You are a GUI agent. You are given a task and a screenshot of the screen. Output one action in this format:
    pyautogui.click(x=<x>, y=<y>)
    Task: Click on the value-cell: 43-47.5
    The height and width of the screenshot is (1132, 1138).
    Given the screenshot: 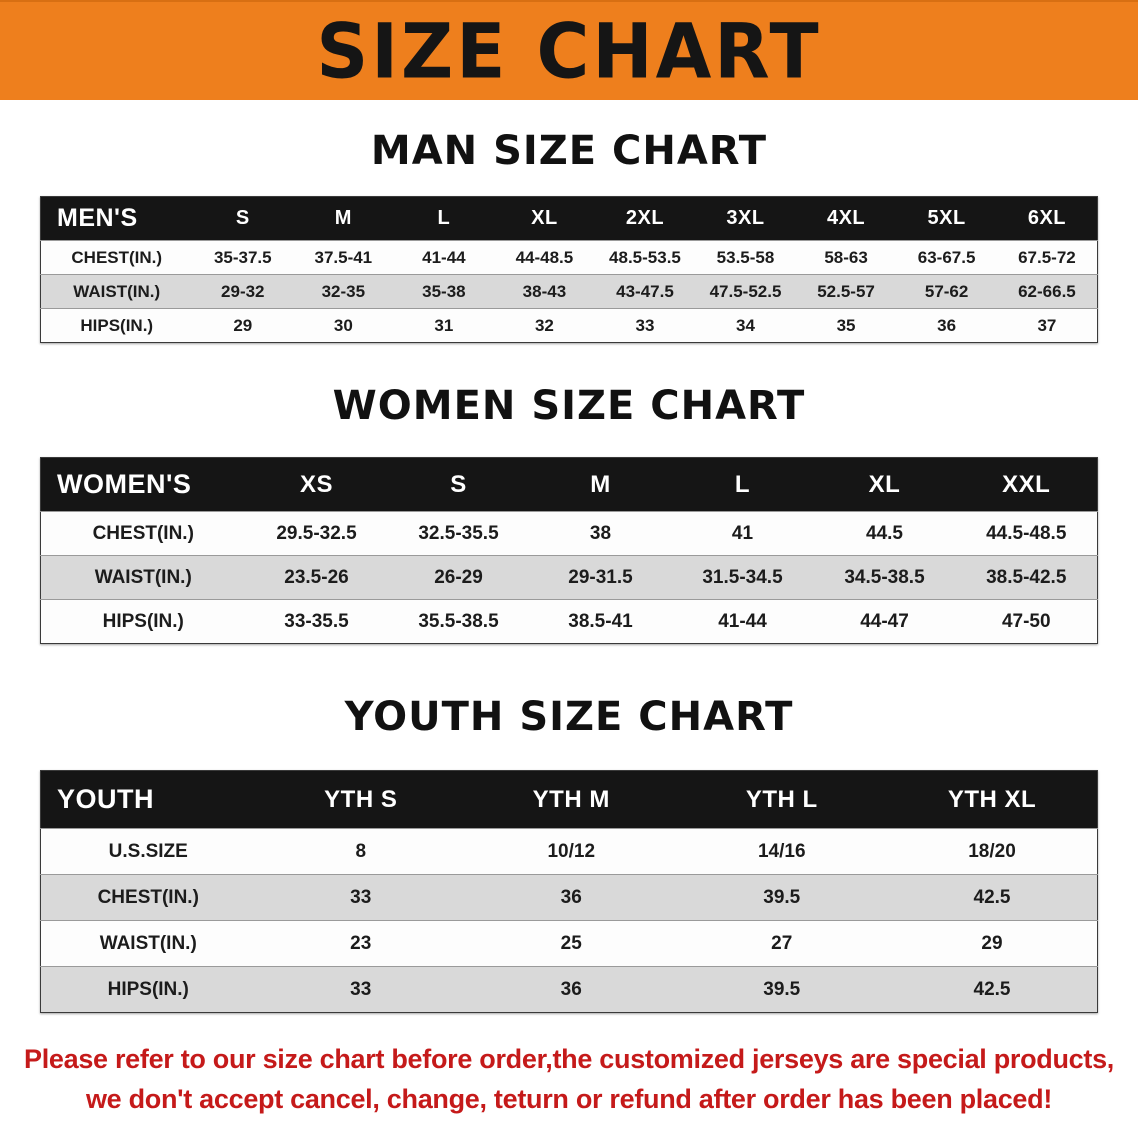 What is the action you would take?
    pyautogui.click(x=645, y=291)
    